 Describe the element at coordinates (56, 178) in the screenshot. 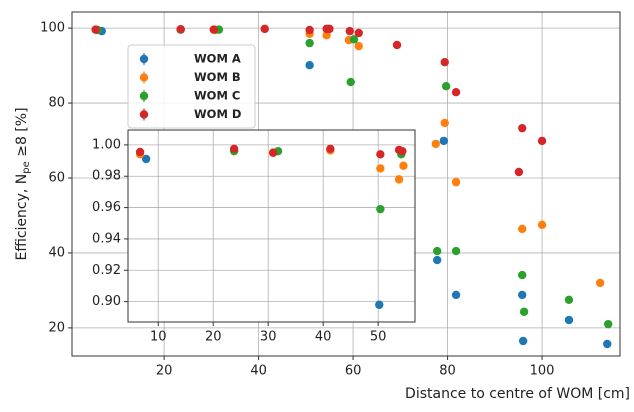

I see `y-tick-label: 60` at that location.